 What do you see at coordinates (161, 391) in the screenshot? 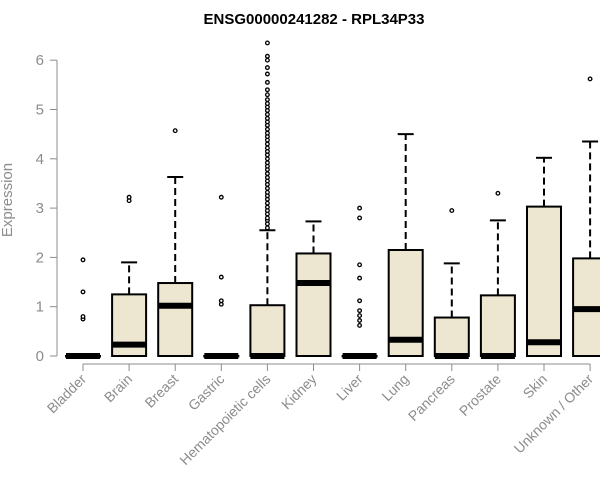
I see `x-tick-label: Breast` at bounding box center [161, 391].